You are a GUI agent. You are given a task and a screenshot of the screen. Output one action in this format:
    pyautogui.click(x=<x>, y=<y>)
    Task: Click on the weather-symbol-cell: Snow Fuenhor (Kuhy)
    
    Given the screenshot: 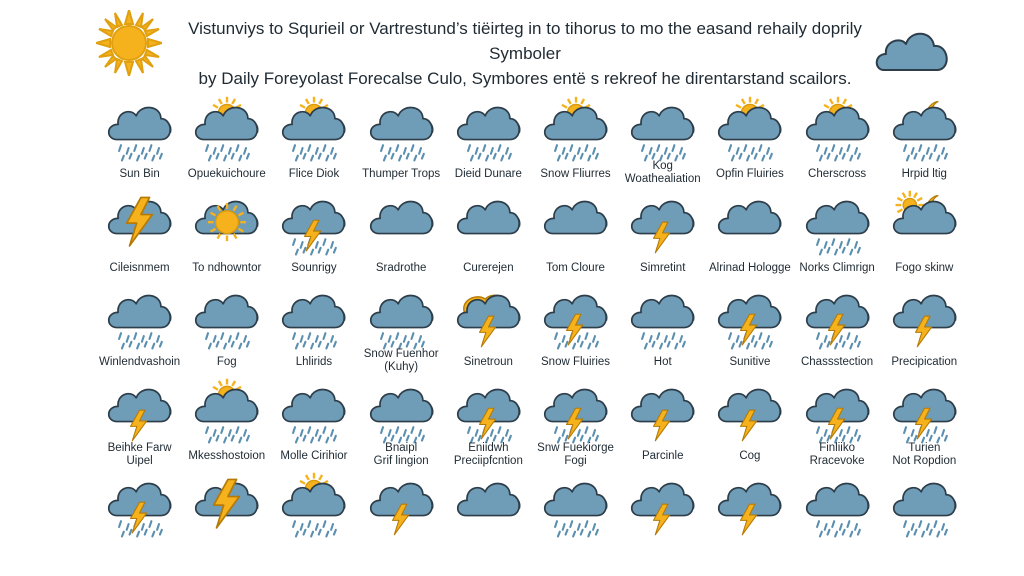 What is the action you would take?
    pyautogui.click(x=401, y=331)
    